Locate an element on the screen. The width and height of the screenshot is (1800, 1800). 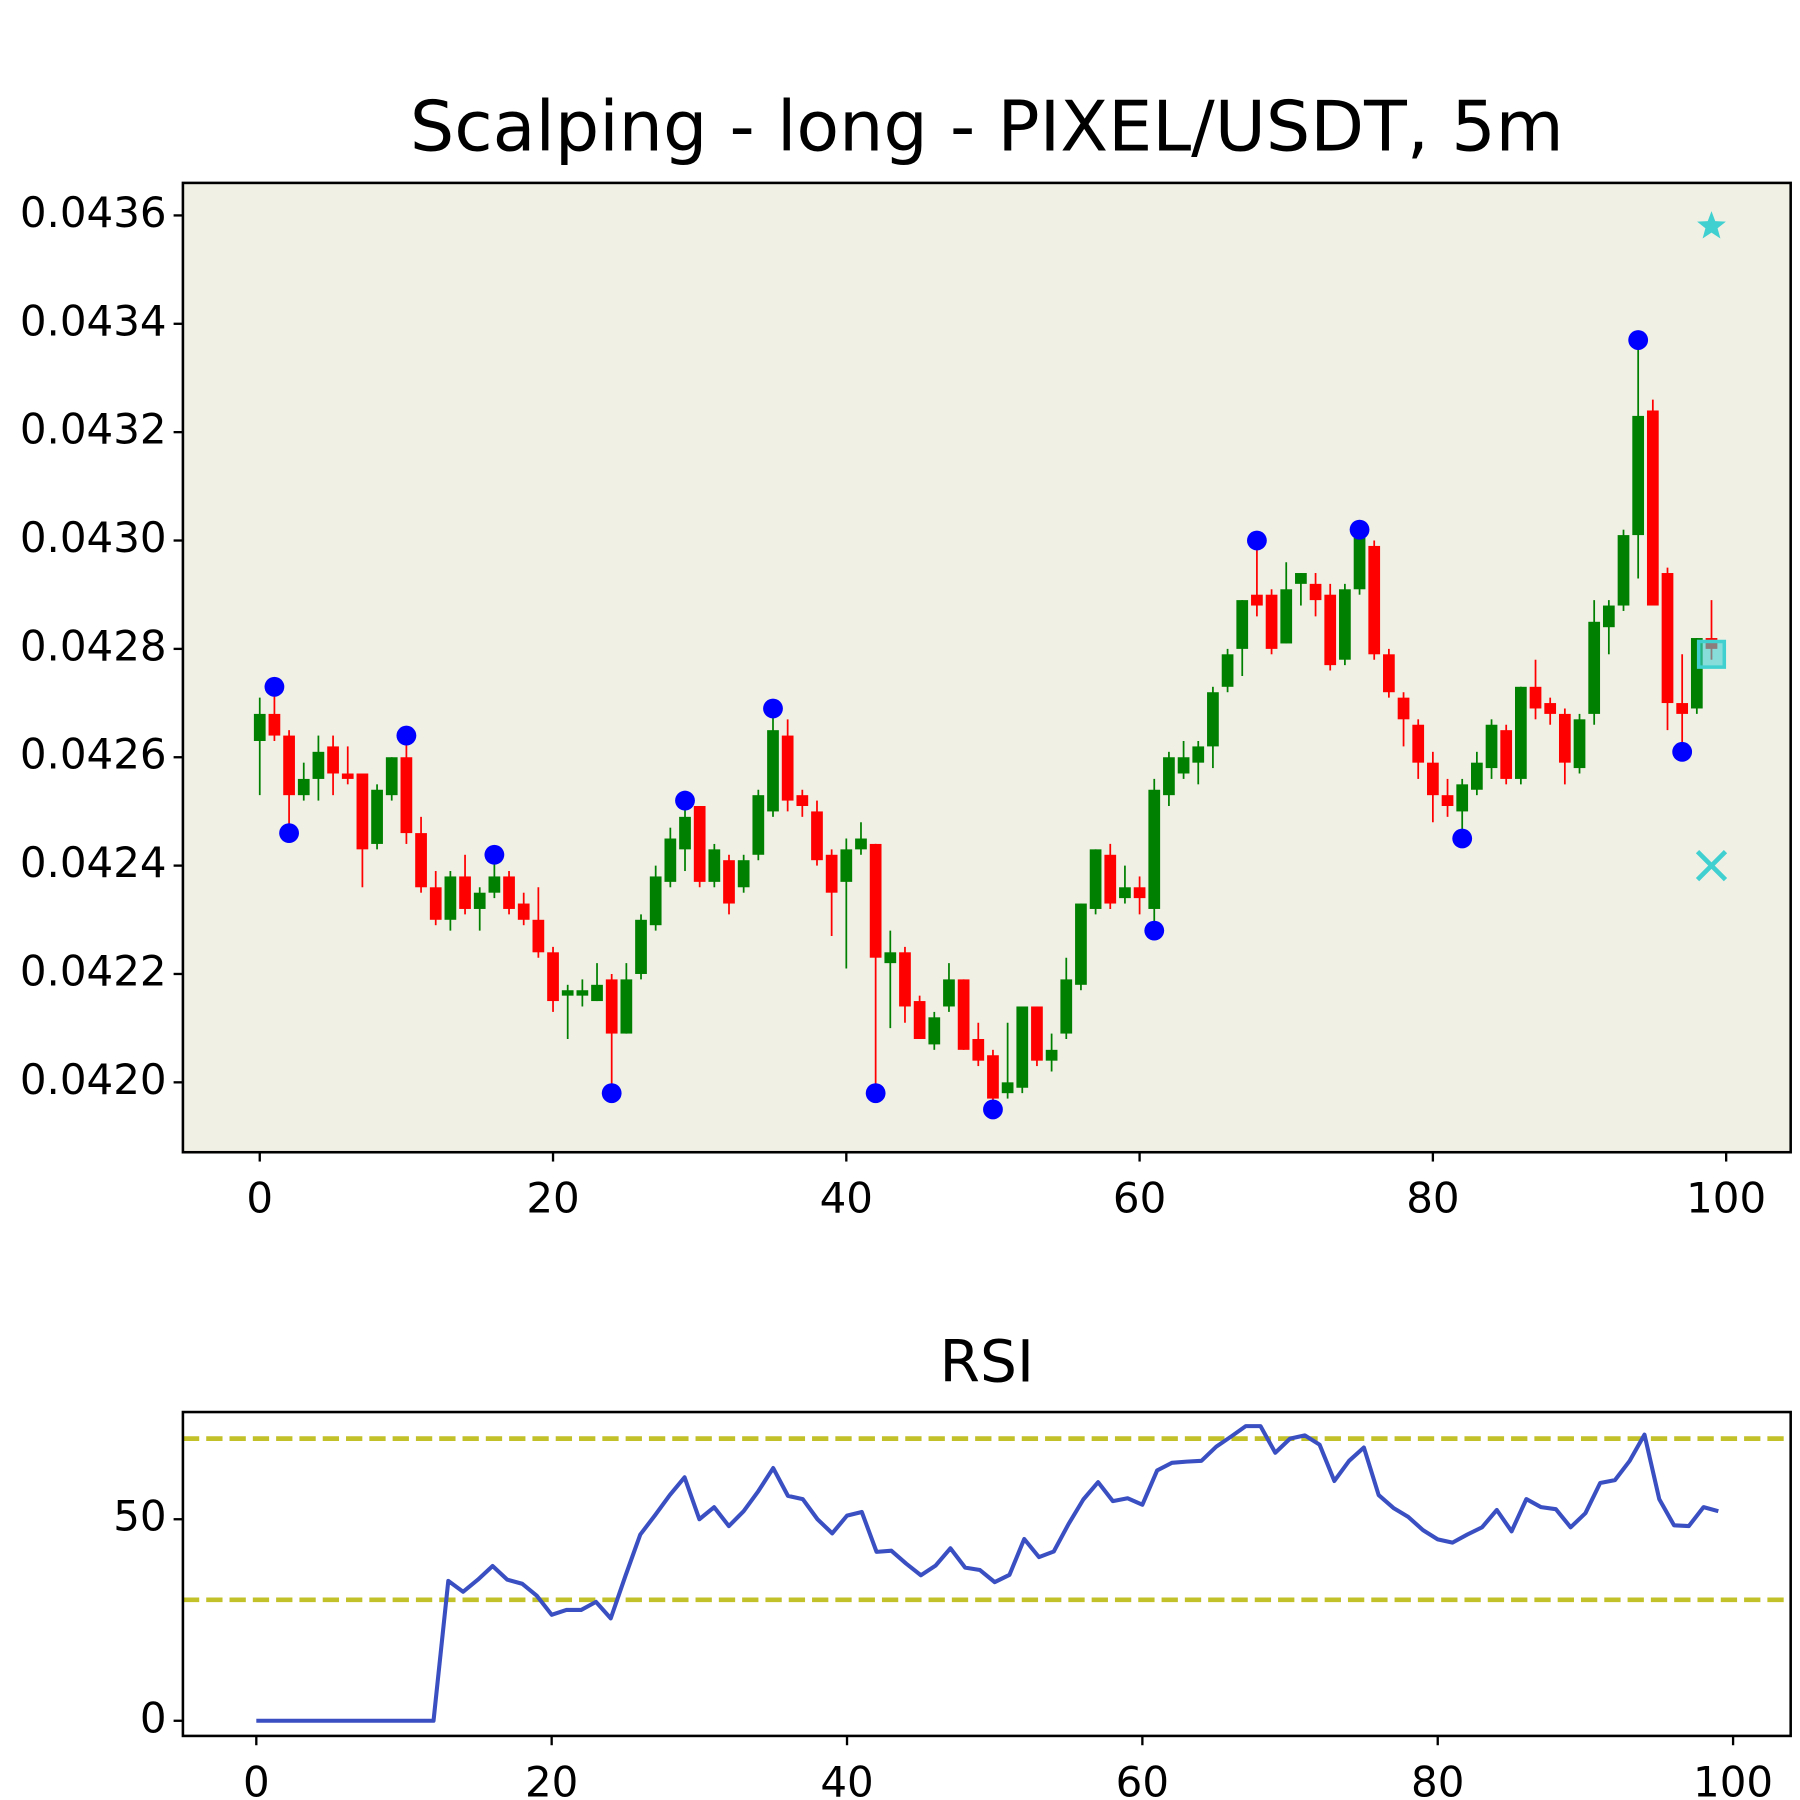
y-tick-label: 0.0422 is located at coordinates (93, 970).